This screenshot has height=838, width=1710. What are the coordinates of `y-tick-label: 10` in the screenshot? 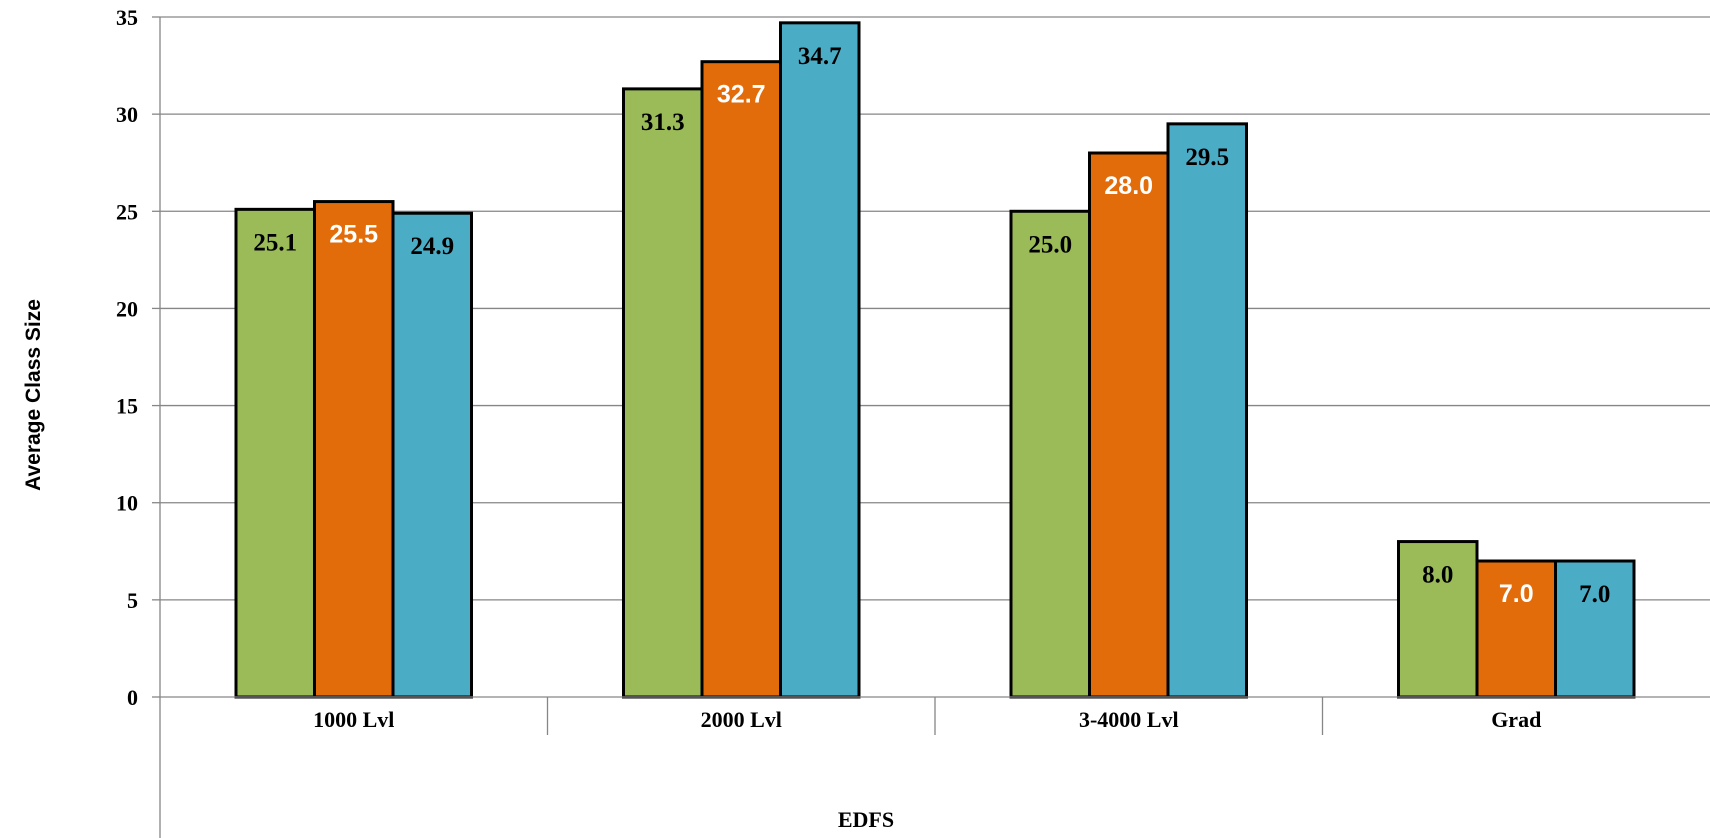 It's located at (127, 503).